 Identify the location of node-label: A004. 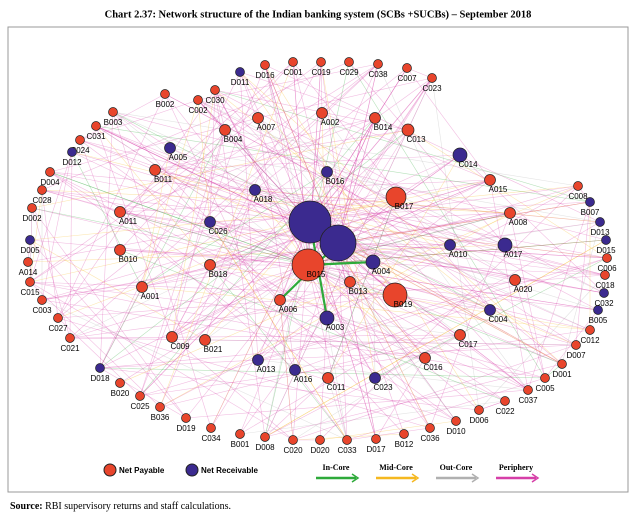
(381, 271).